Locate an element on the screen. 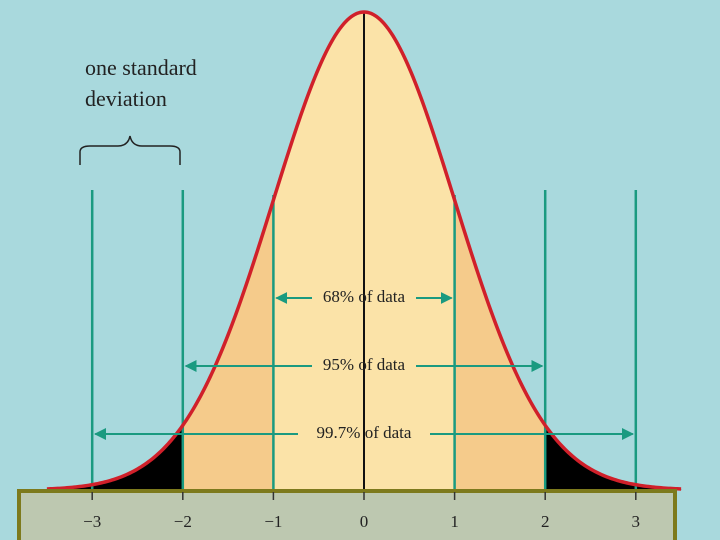  brace is located at coordinates (130, 150).